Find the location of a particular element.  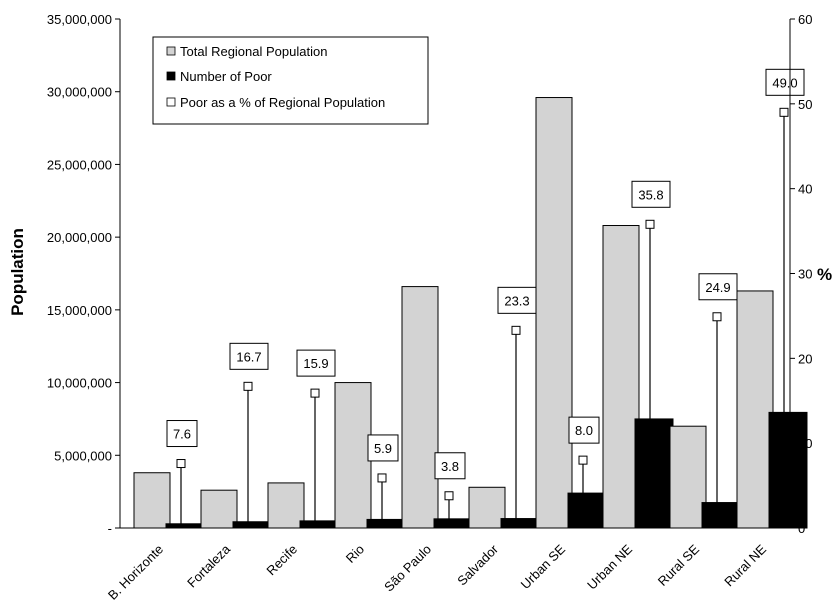

data-label: 15.9 is located at coordinates (315, 363).